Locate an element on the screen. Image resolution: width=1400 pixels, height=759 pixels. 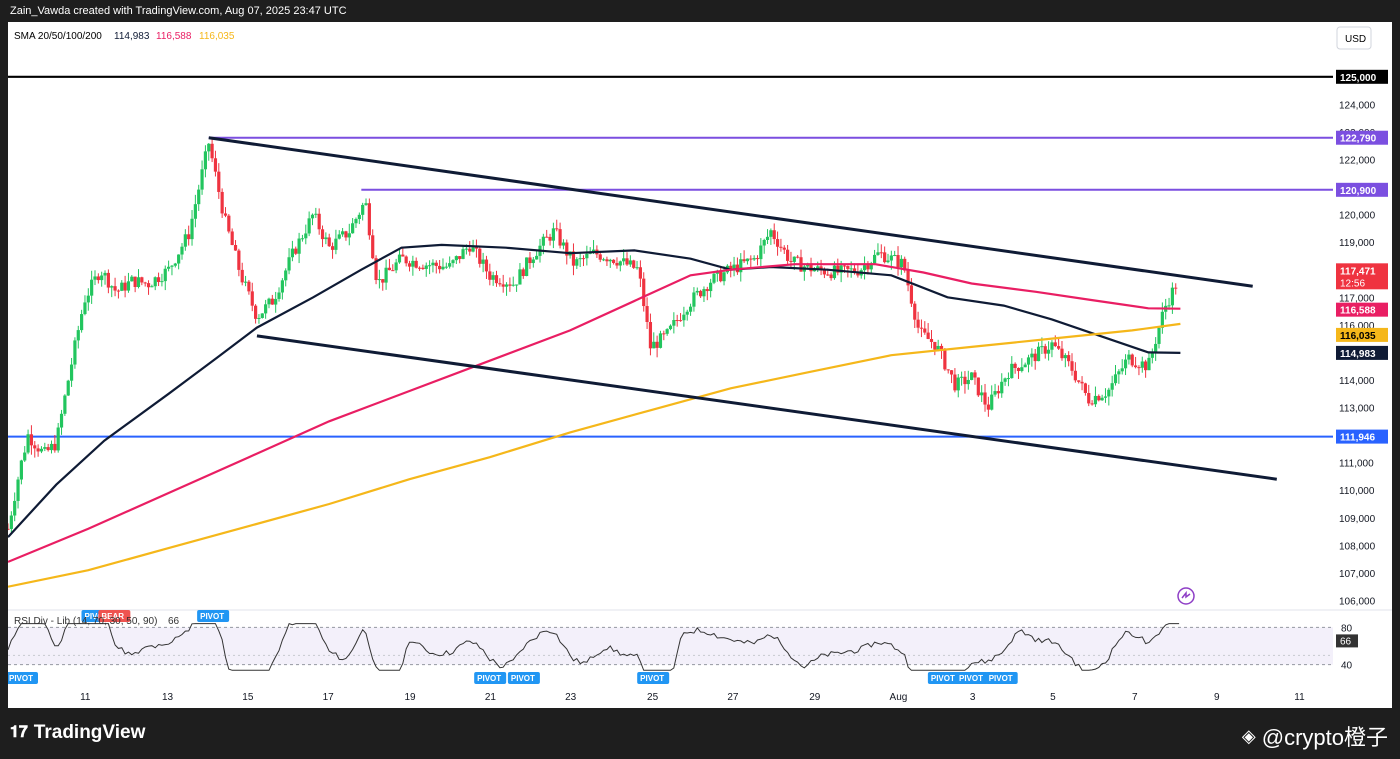
y-tick-label: 114,000 is located at coordinates (1357, 381).